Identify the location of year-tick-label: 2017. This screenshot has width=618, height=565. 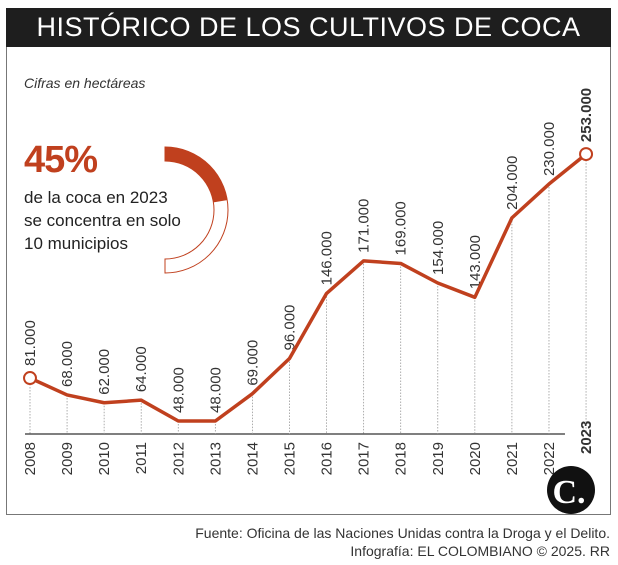
(364, 458).